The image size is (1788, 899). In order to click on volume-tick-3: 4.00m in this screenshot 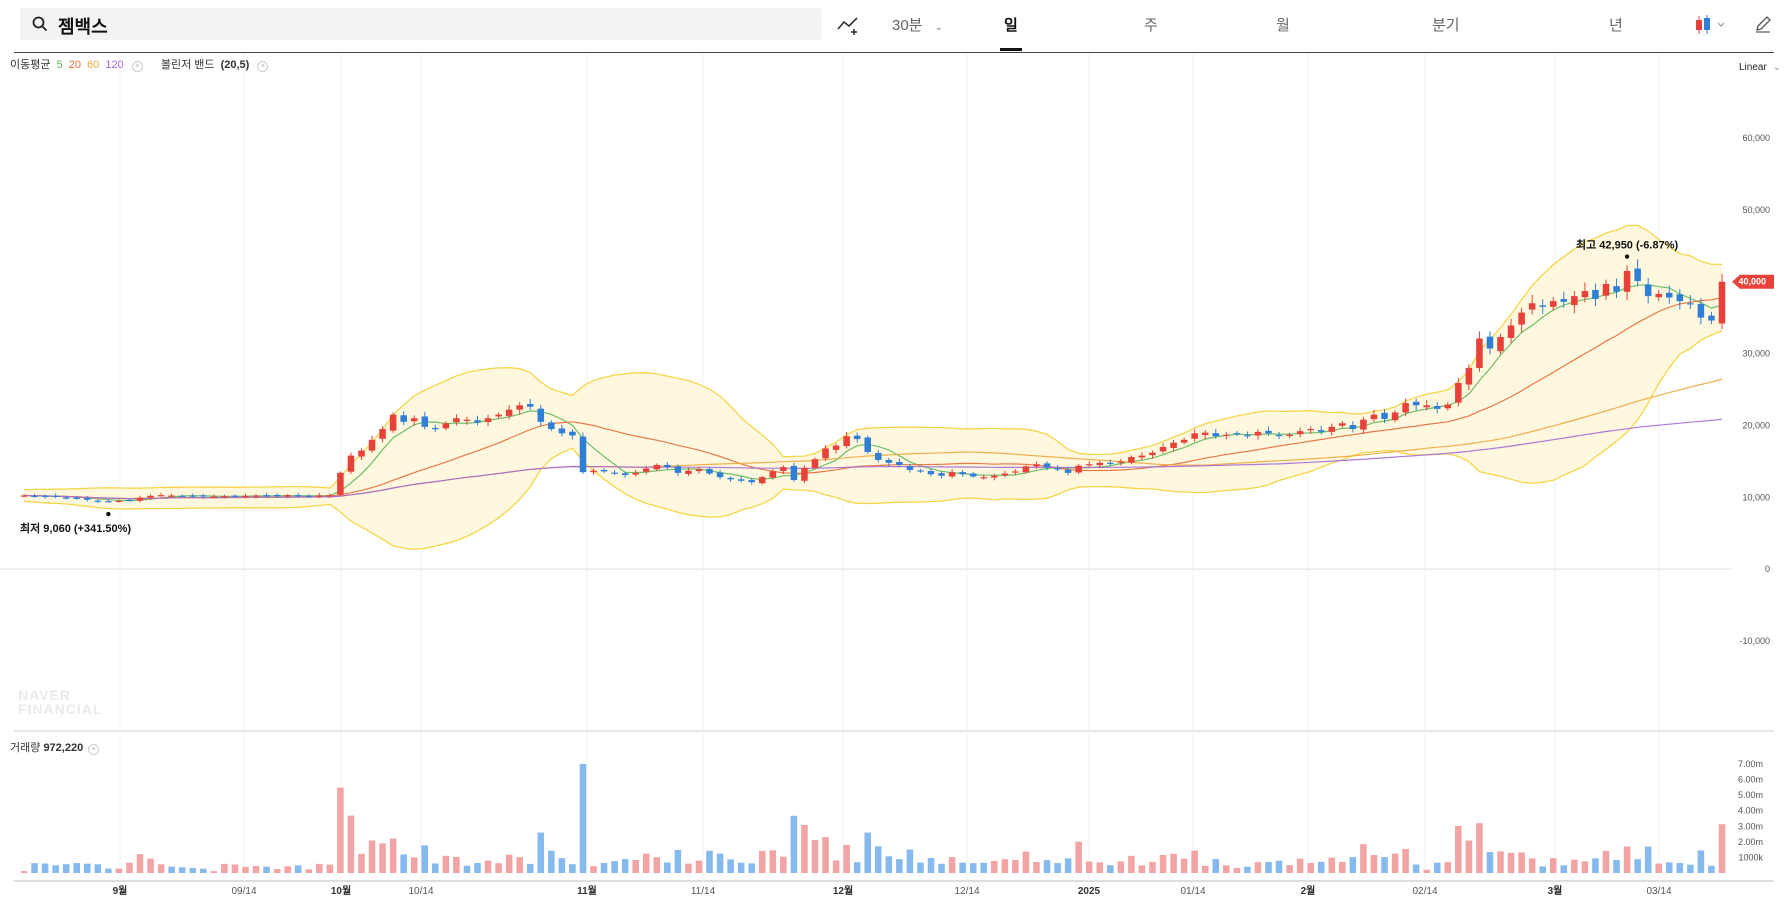, I will do `click(1750, 811)`.